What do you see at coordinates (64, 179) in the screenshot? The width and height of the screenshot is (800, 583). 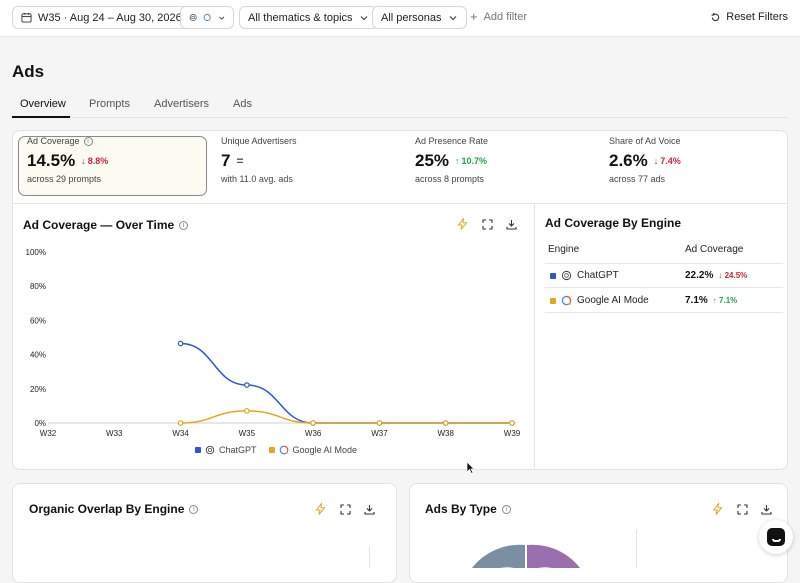 I see `metric-subtext: across 29 prompts` at bounding box center [64, 179].